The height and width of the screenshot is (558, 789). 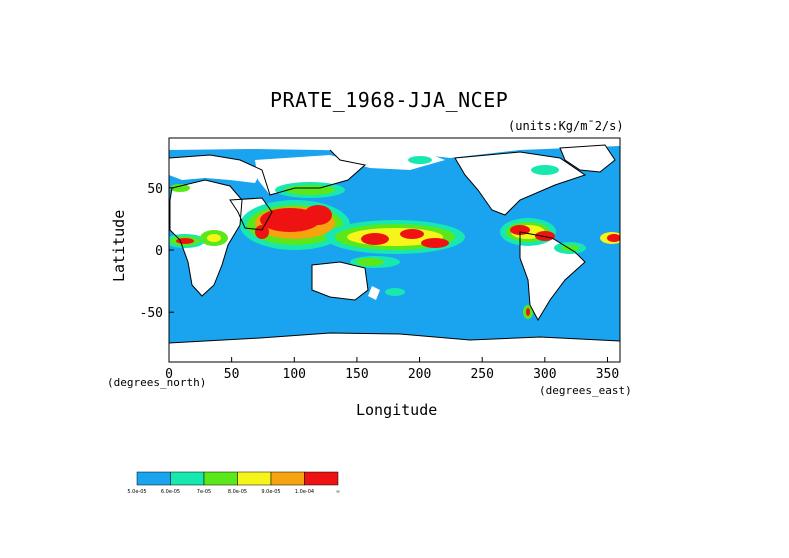 What do you see at coordinates (397, 410) in the screenshot?
I see `x-axis-label: Longitude` at bounding box center [397, 410].